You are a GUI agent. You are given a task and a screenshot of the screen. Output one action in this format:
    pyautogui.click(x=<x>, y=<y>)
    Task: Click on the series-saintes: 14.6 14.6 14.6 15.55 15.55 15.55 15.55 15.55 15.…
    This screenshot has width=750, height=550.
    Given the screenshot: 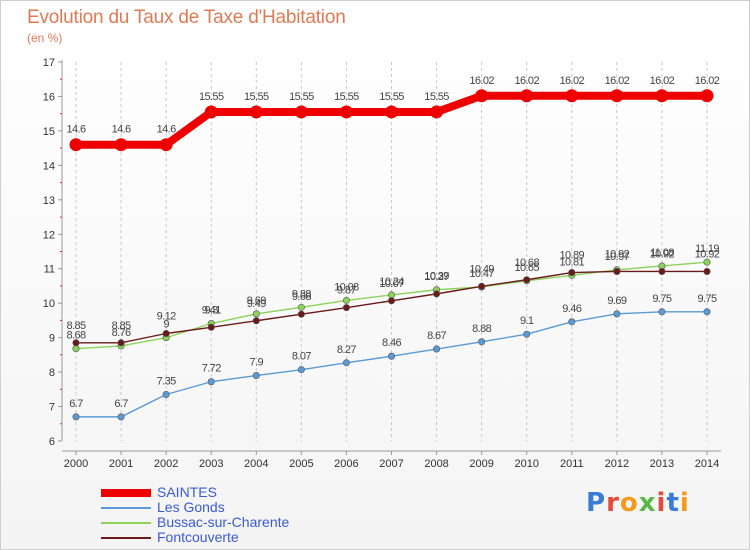 What is the action you would take?
    pyautogui.click(x=393, y=113)
    